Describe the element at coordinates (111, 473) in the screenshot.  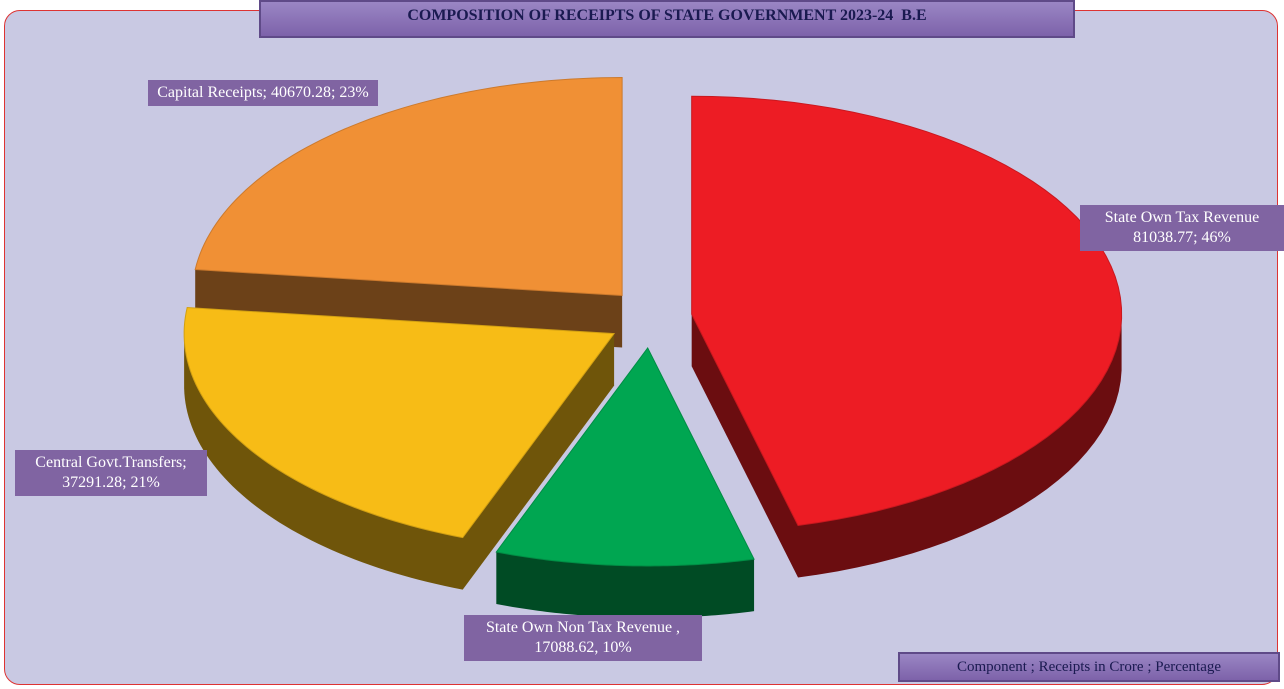
I see `data-label: Central Govt.Transfers; 37291.28; 21%` at that location.